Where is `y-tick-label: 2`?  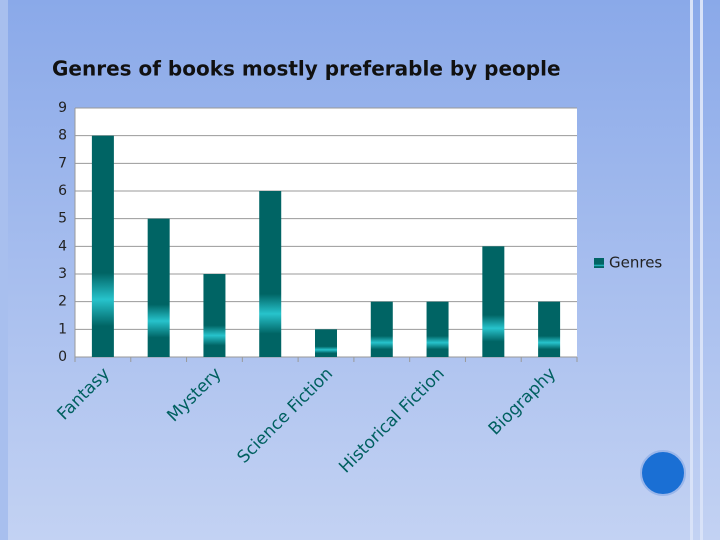
y-tick-label: 2 is located at coordinates (62, 302).